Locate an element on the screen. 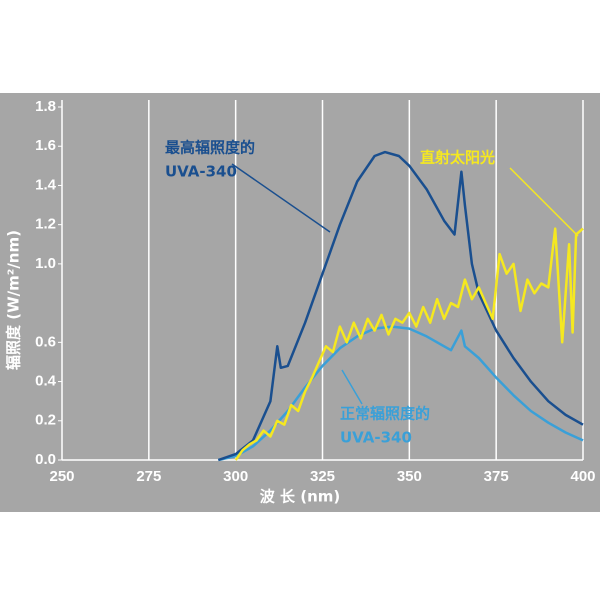 Image resolution: width=600 pixels, height=600 pixels. annotation: 直射太阳光 is located at coordinates (457, 158).